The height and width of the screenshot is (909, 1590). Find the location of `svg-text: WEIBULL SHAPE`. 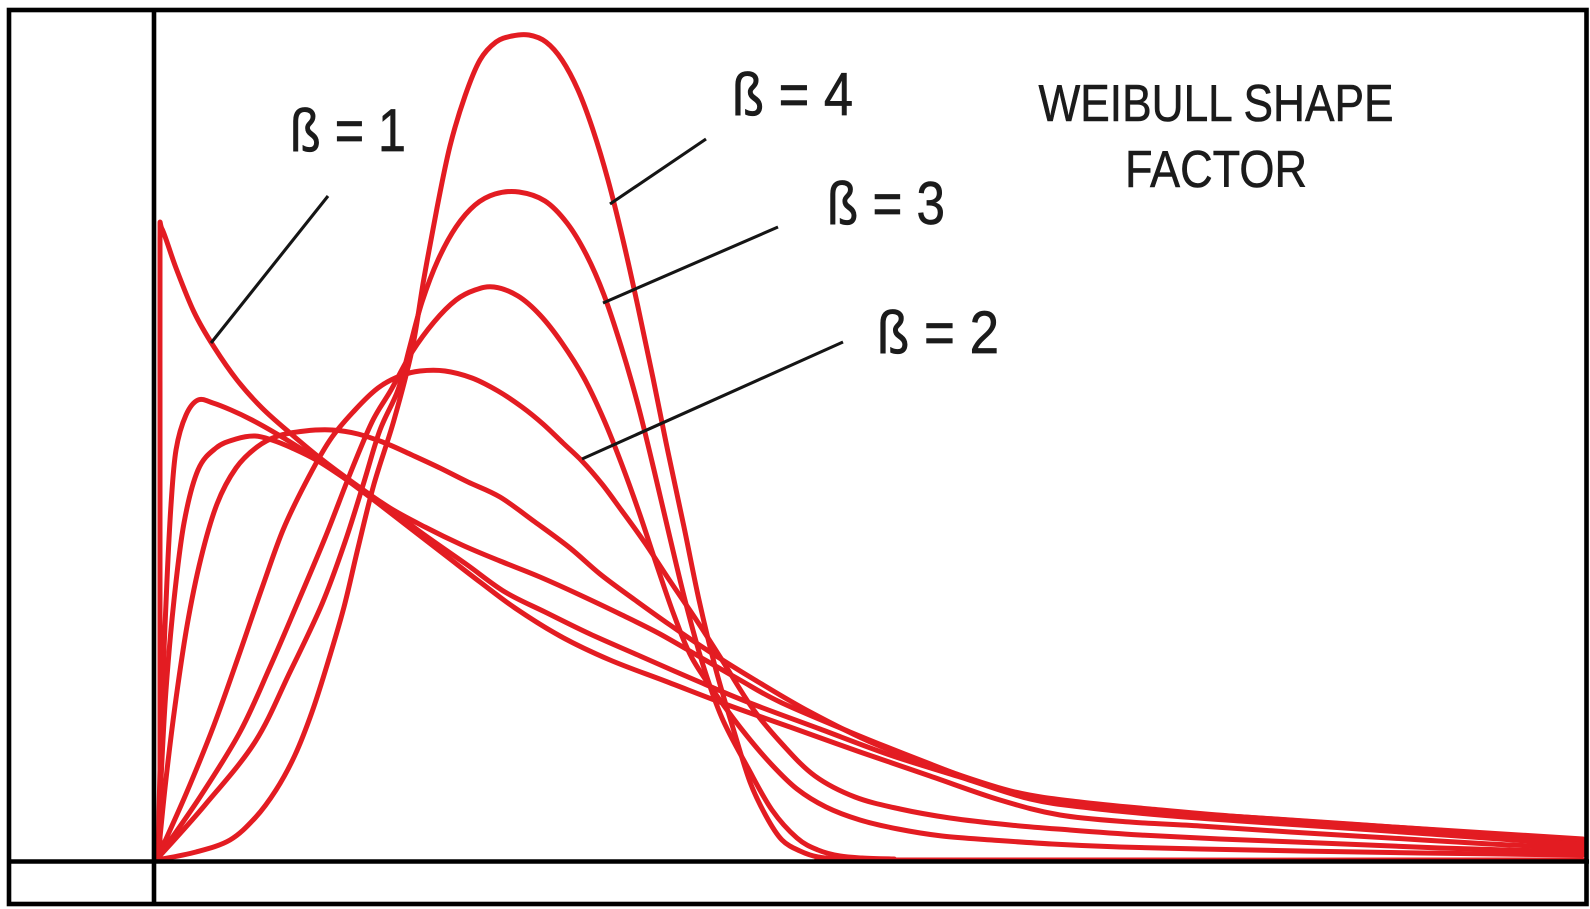

svg-text: WEIBULL SHAPE is located at coordinates (1216, 104).